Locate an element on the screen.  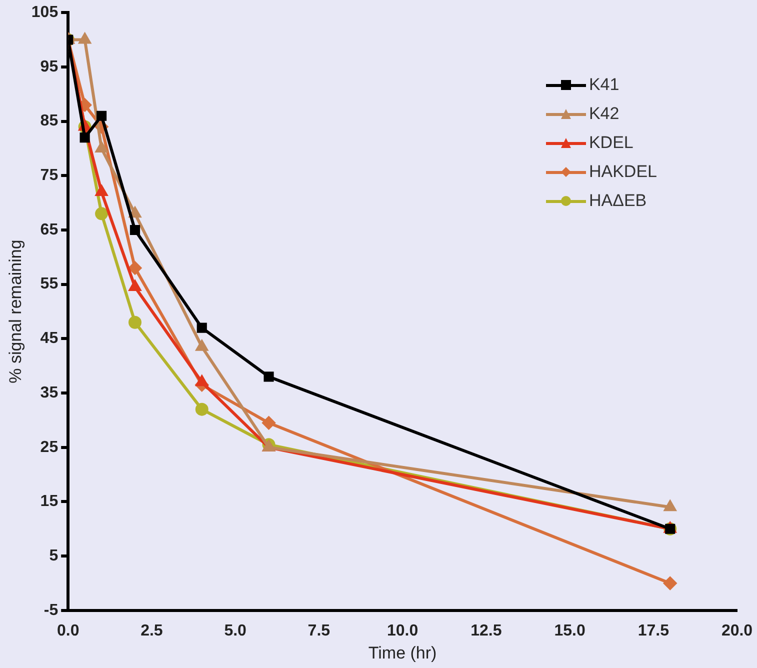
x-tick-label: 17.5 is located at coordinates (654, 631).